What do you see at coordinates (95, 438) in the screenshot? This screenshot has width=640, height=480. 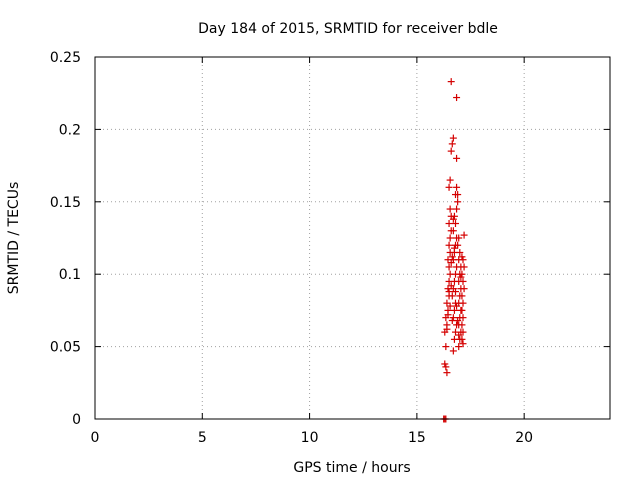 I see `x-tick-label: 0` at bounding box center [95, 438].